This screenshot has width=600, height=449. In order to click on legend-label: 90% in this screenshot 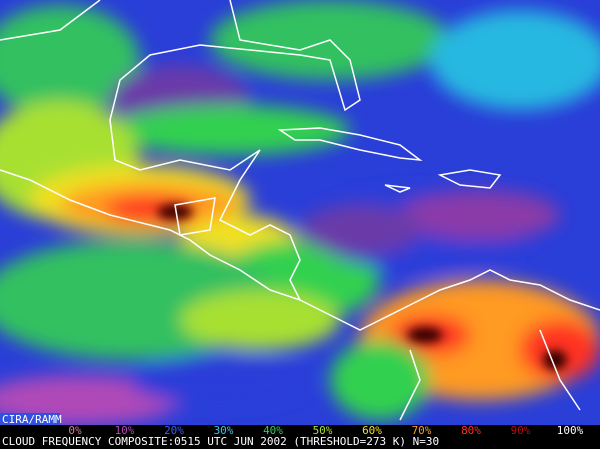, I will do `click(521, 430)`.